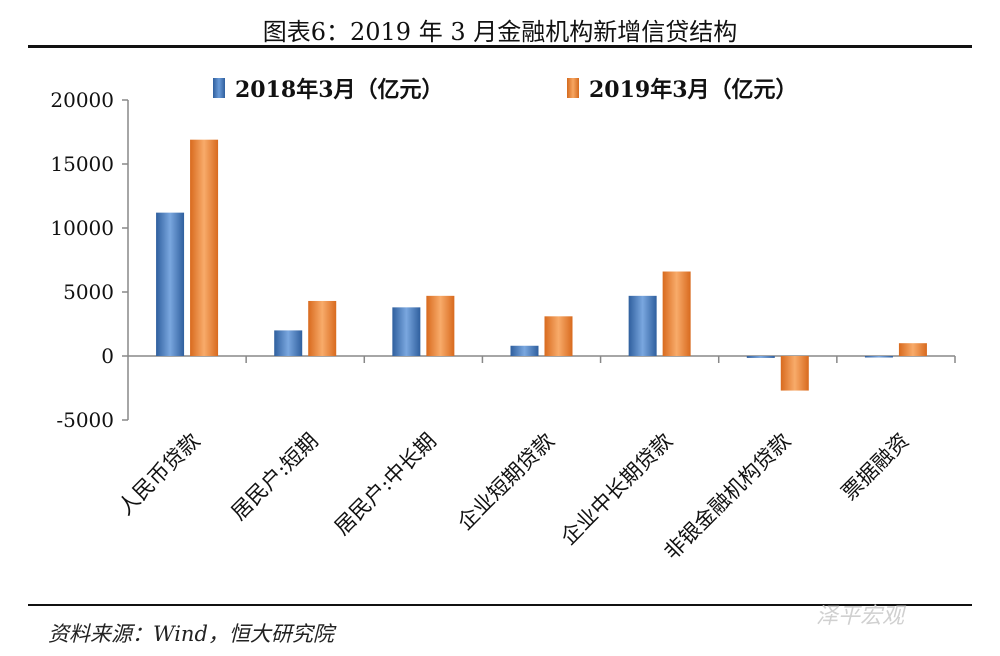  I want to click on legend-label-2018: 2018年3月（亿元）, so click(339, 90).